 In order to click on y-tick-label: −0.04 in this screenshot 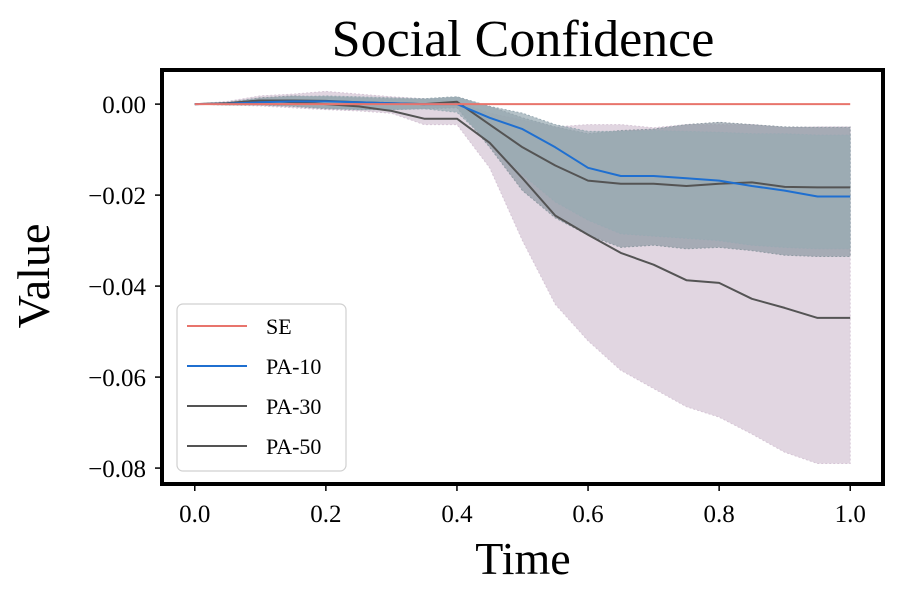, I will do `click(117, 287)`.